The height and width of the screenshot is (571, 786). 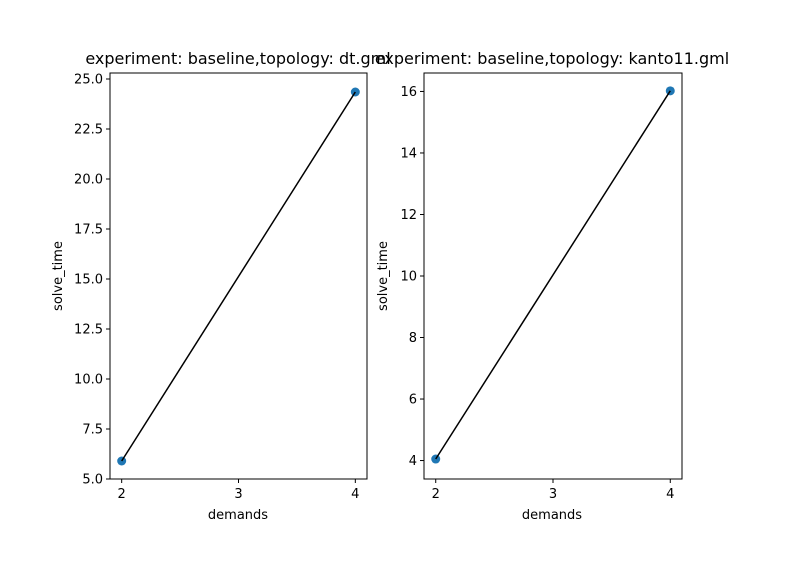 I want to click on y-tick-label: 12, so click(x=408, y=215).